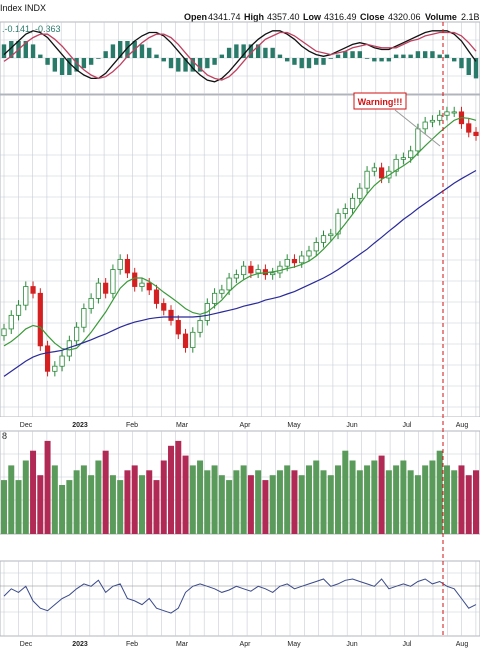 Image resolution: width=480 pixels, height=650 pixels. I want to click on macd-series-line, so click(240, 56).